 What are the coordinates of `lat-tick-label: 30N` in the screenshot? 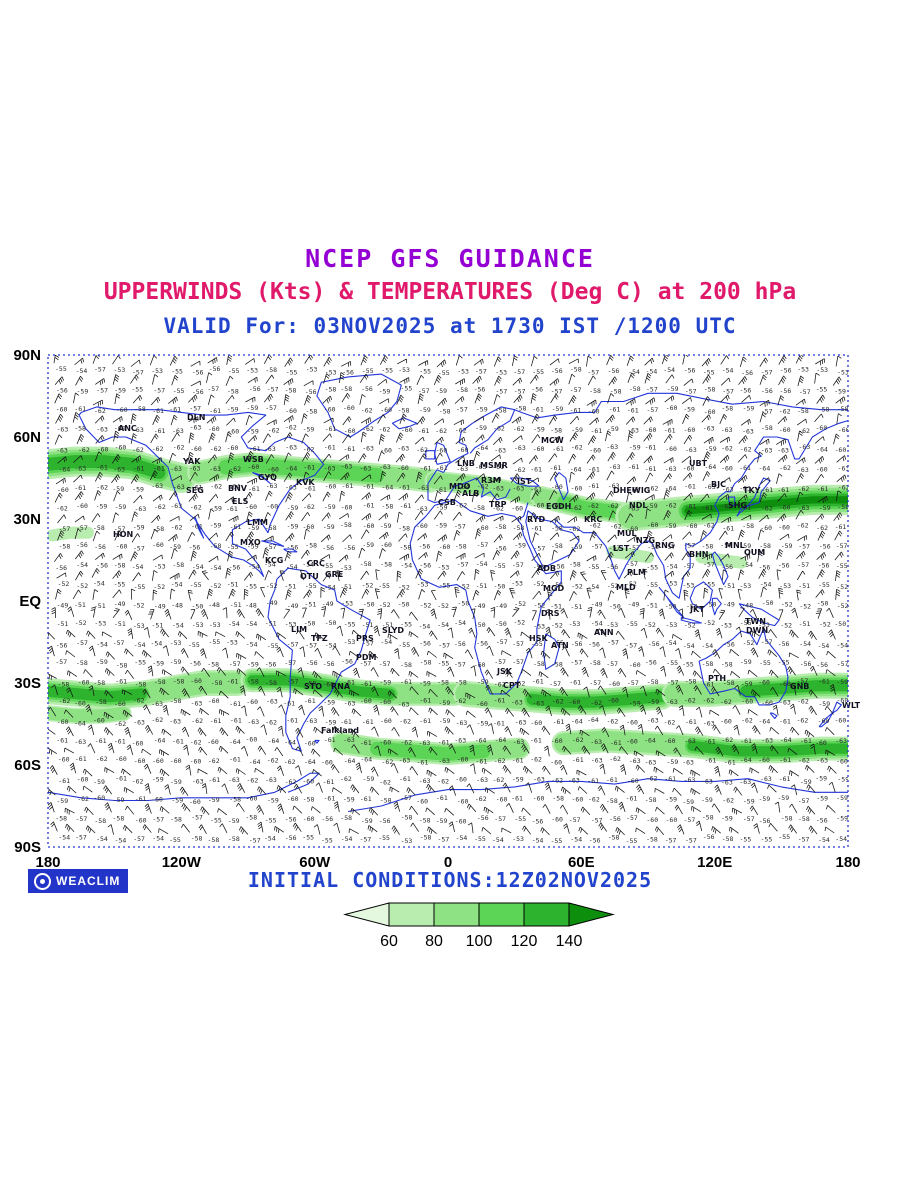 It's located at (27, 519).